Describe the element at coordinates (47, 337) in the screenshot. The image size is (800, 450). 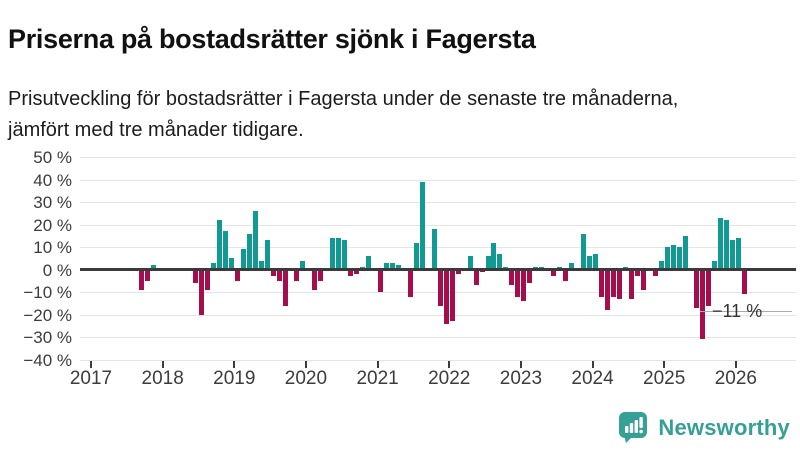
I see `y-axis-label: −30 %` at that location.